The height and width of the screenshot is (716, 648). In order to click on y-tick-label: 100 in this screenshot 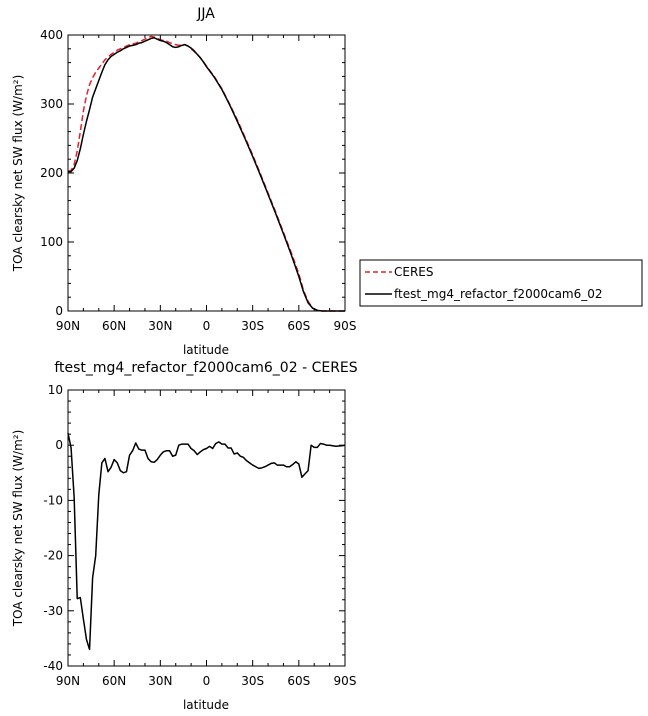, I will do `click(51, 242)`.